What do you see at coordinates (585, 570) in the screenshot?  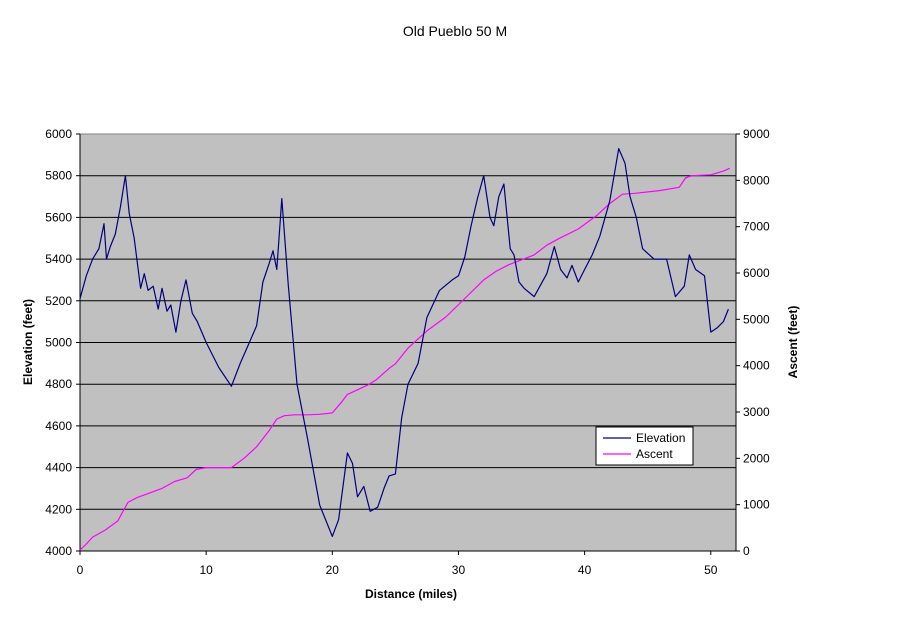 I see `x-tick-label: 40` at bounding box center [585, 570].